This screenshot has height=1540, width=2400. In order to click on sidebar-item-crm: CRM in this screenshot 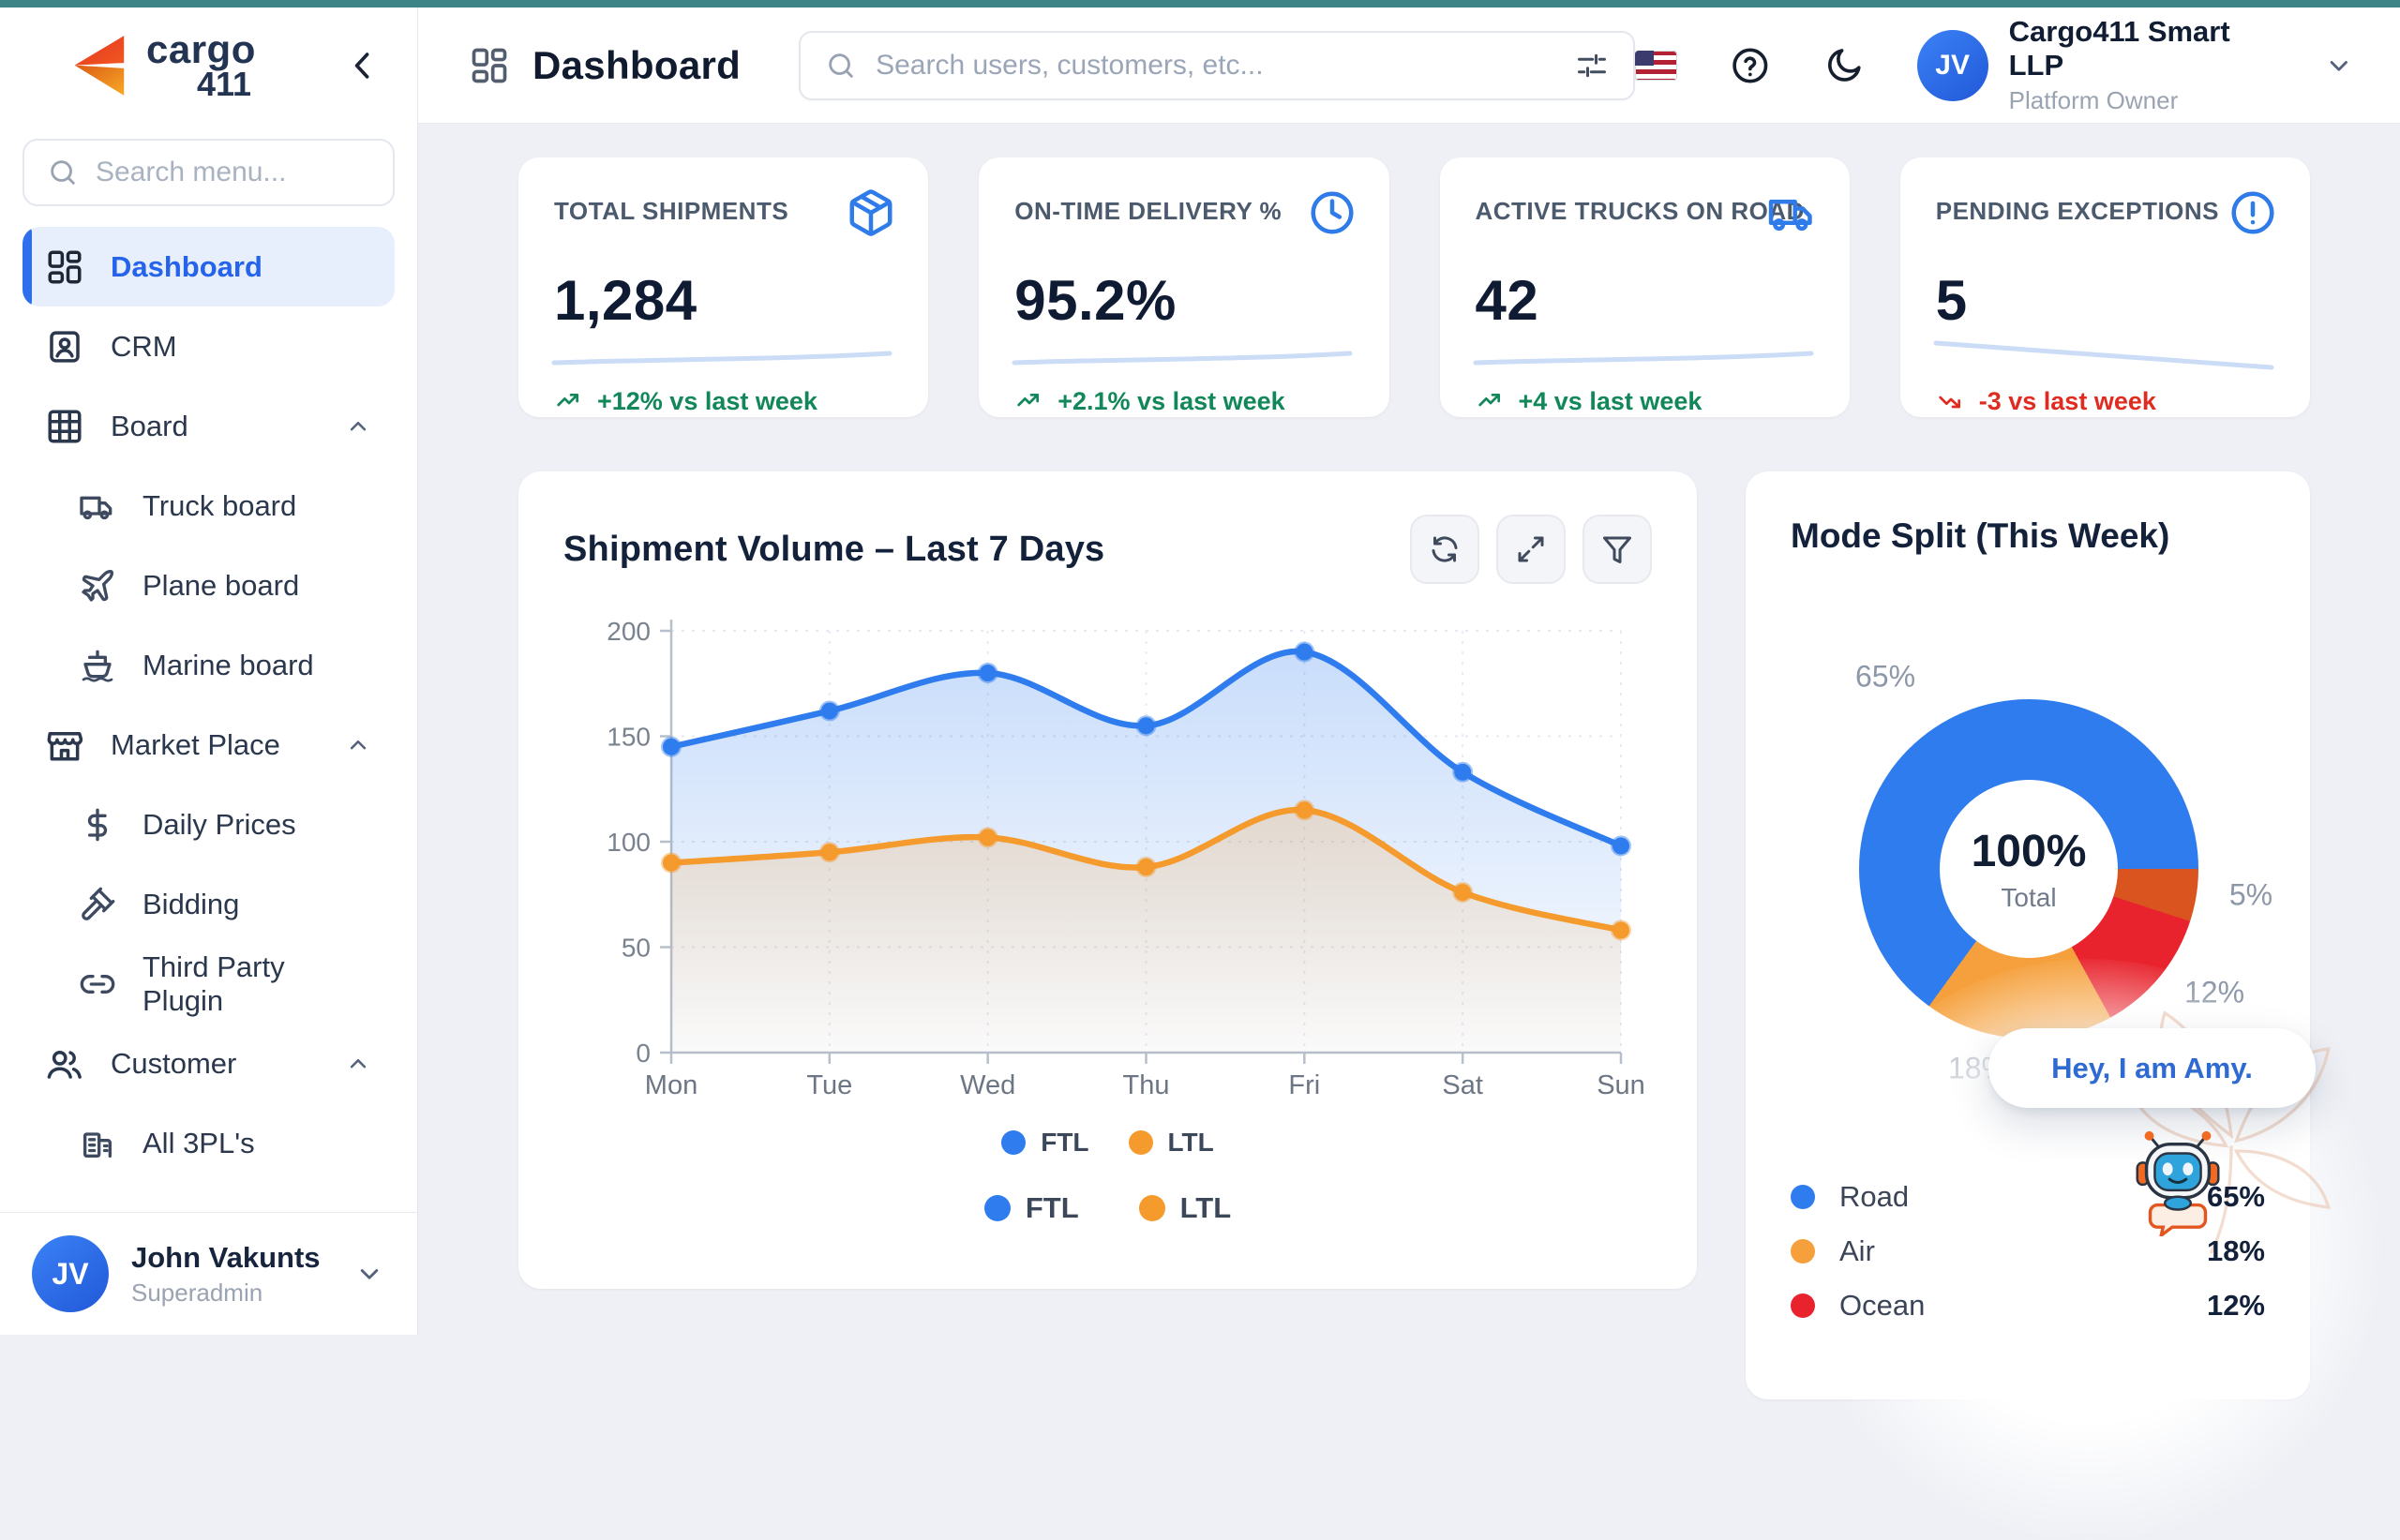, I will do `click(208, 346)`.